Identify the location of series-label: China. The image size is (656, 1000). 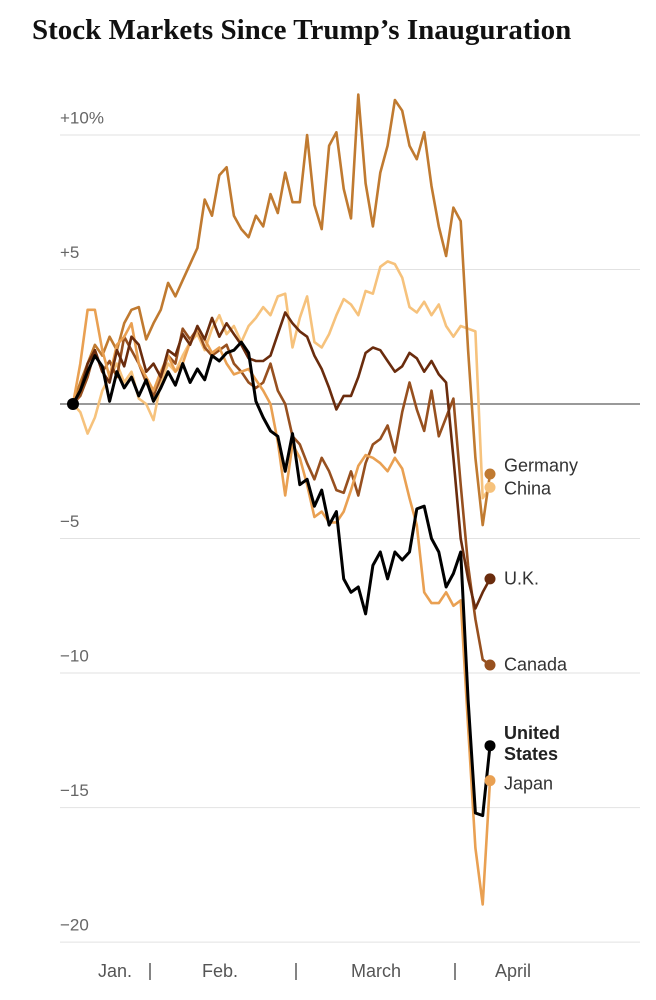
(528, 488).